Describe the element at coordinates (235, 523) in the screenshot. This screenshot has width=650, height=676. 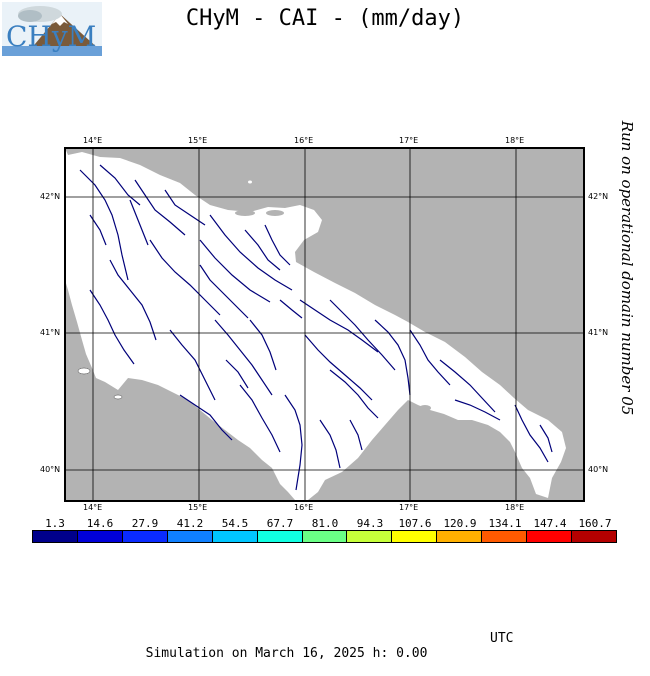
I see `colorbar-label: 54.5` at that location.